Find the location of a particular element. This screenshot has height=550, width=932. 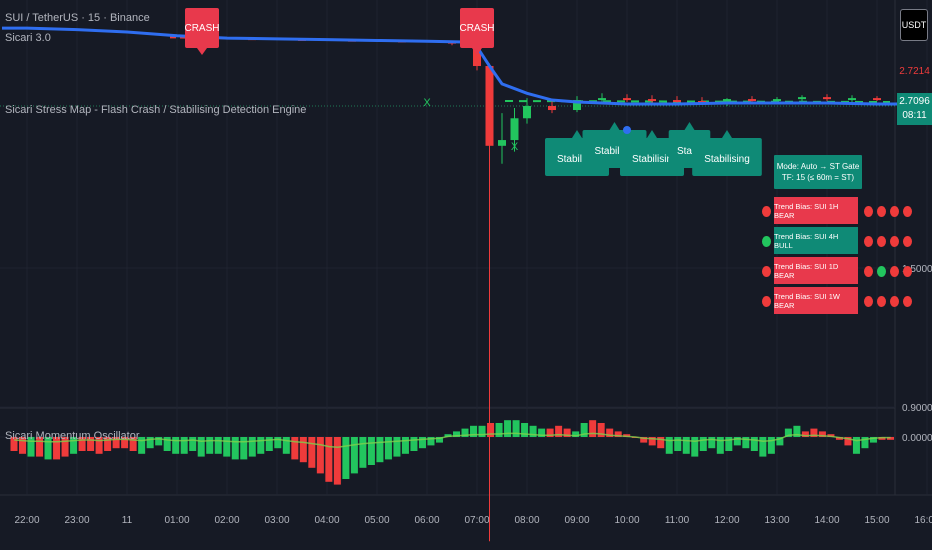

time-tick-label: 08:00 is located at coordinates (526, 520).